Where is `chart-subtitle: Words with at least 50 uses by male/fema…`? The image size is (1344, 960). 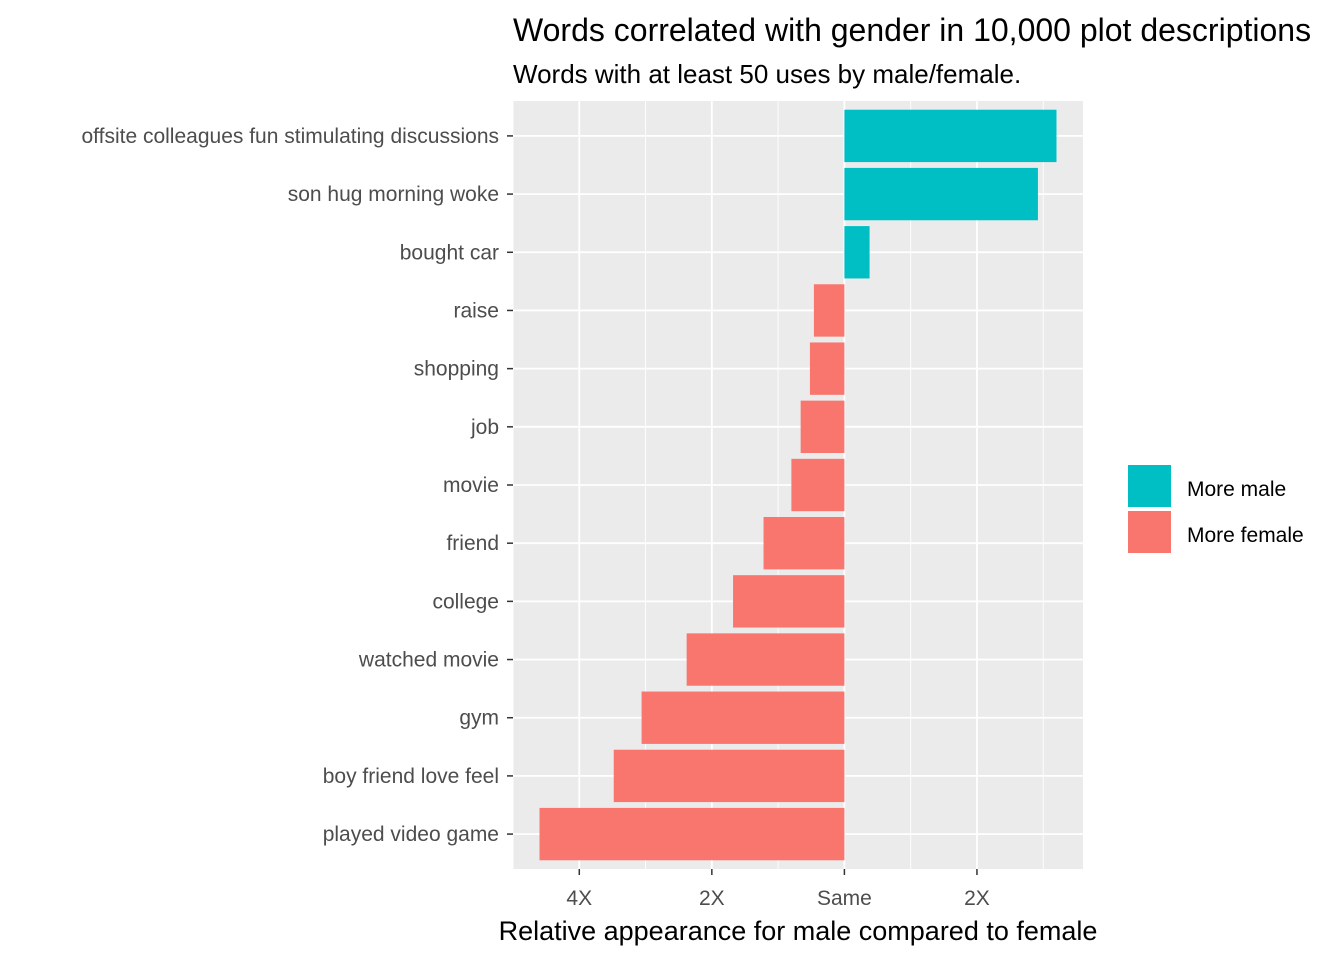 chart-subtitle: Words with at least 50 uses by male/fema… is located at coordinates (767, 74).